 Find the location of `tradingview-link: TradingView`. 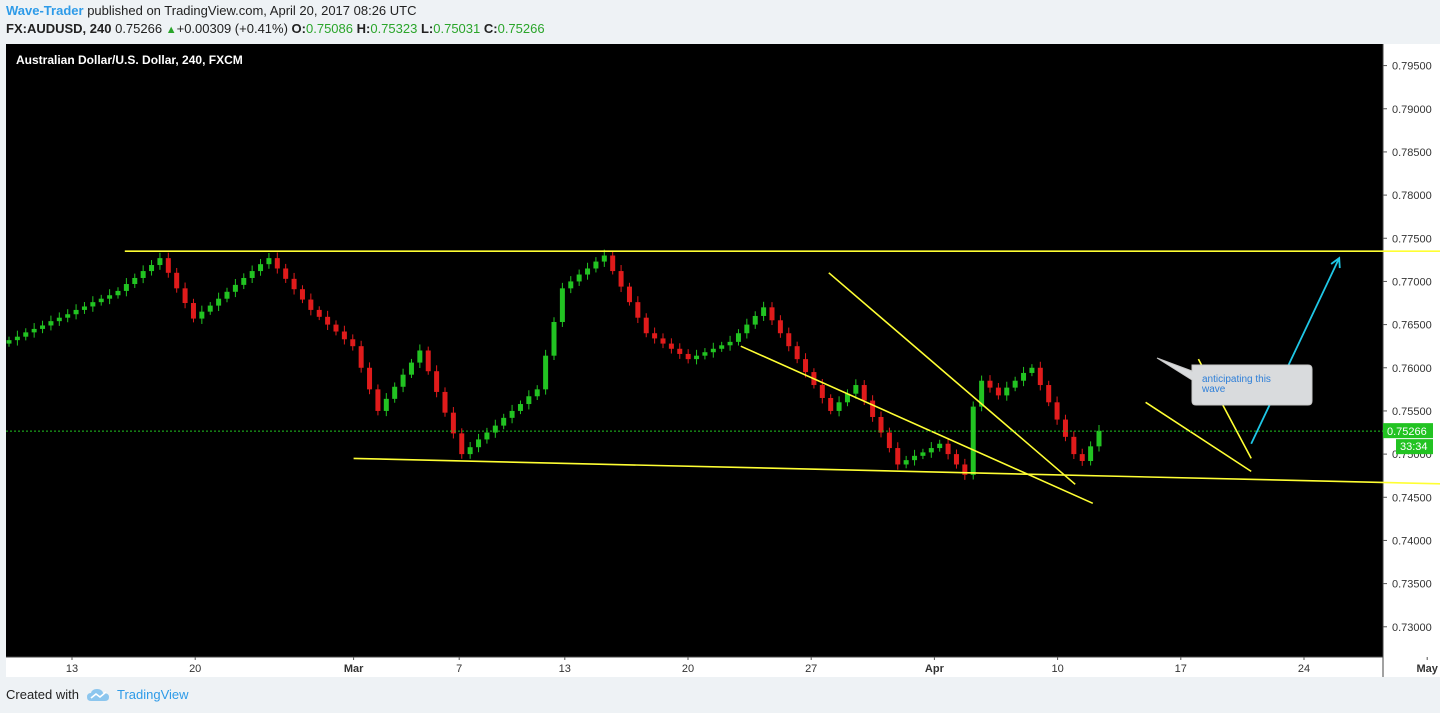

tradingview-link: TradingView is located at coordinates (137, 694).